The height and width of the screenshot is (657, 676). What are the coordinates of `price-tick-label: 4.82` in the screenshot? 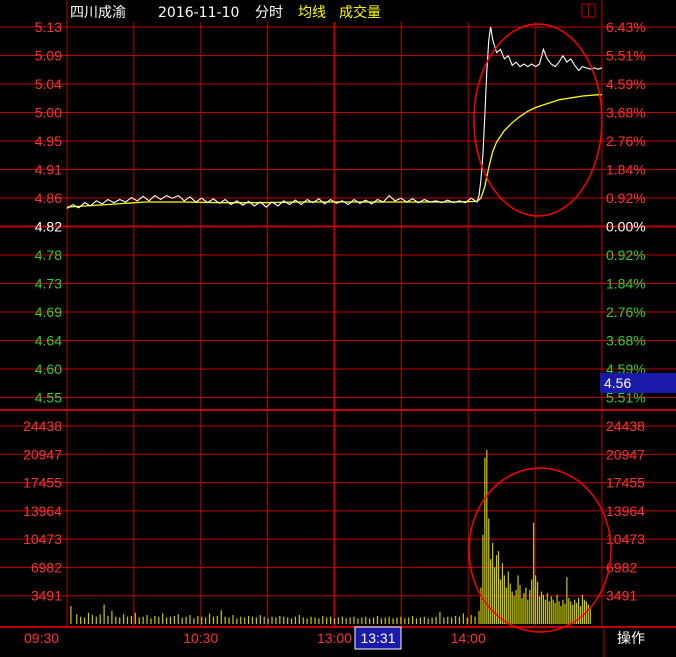 It's located at (48, 227).